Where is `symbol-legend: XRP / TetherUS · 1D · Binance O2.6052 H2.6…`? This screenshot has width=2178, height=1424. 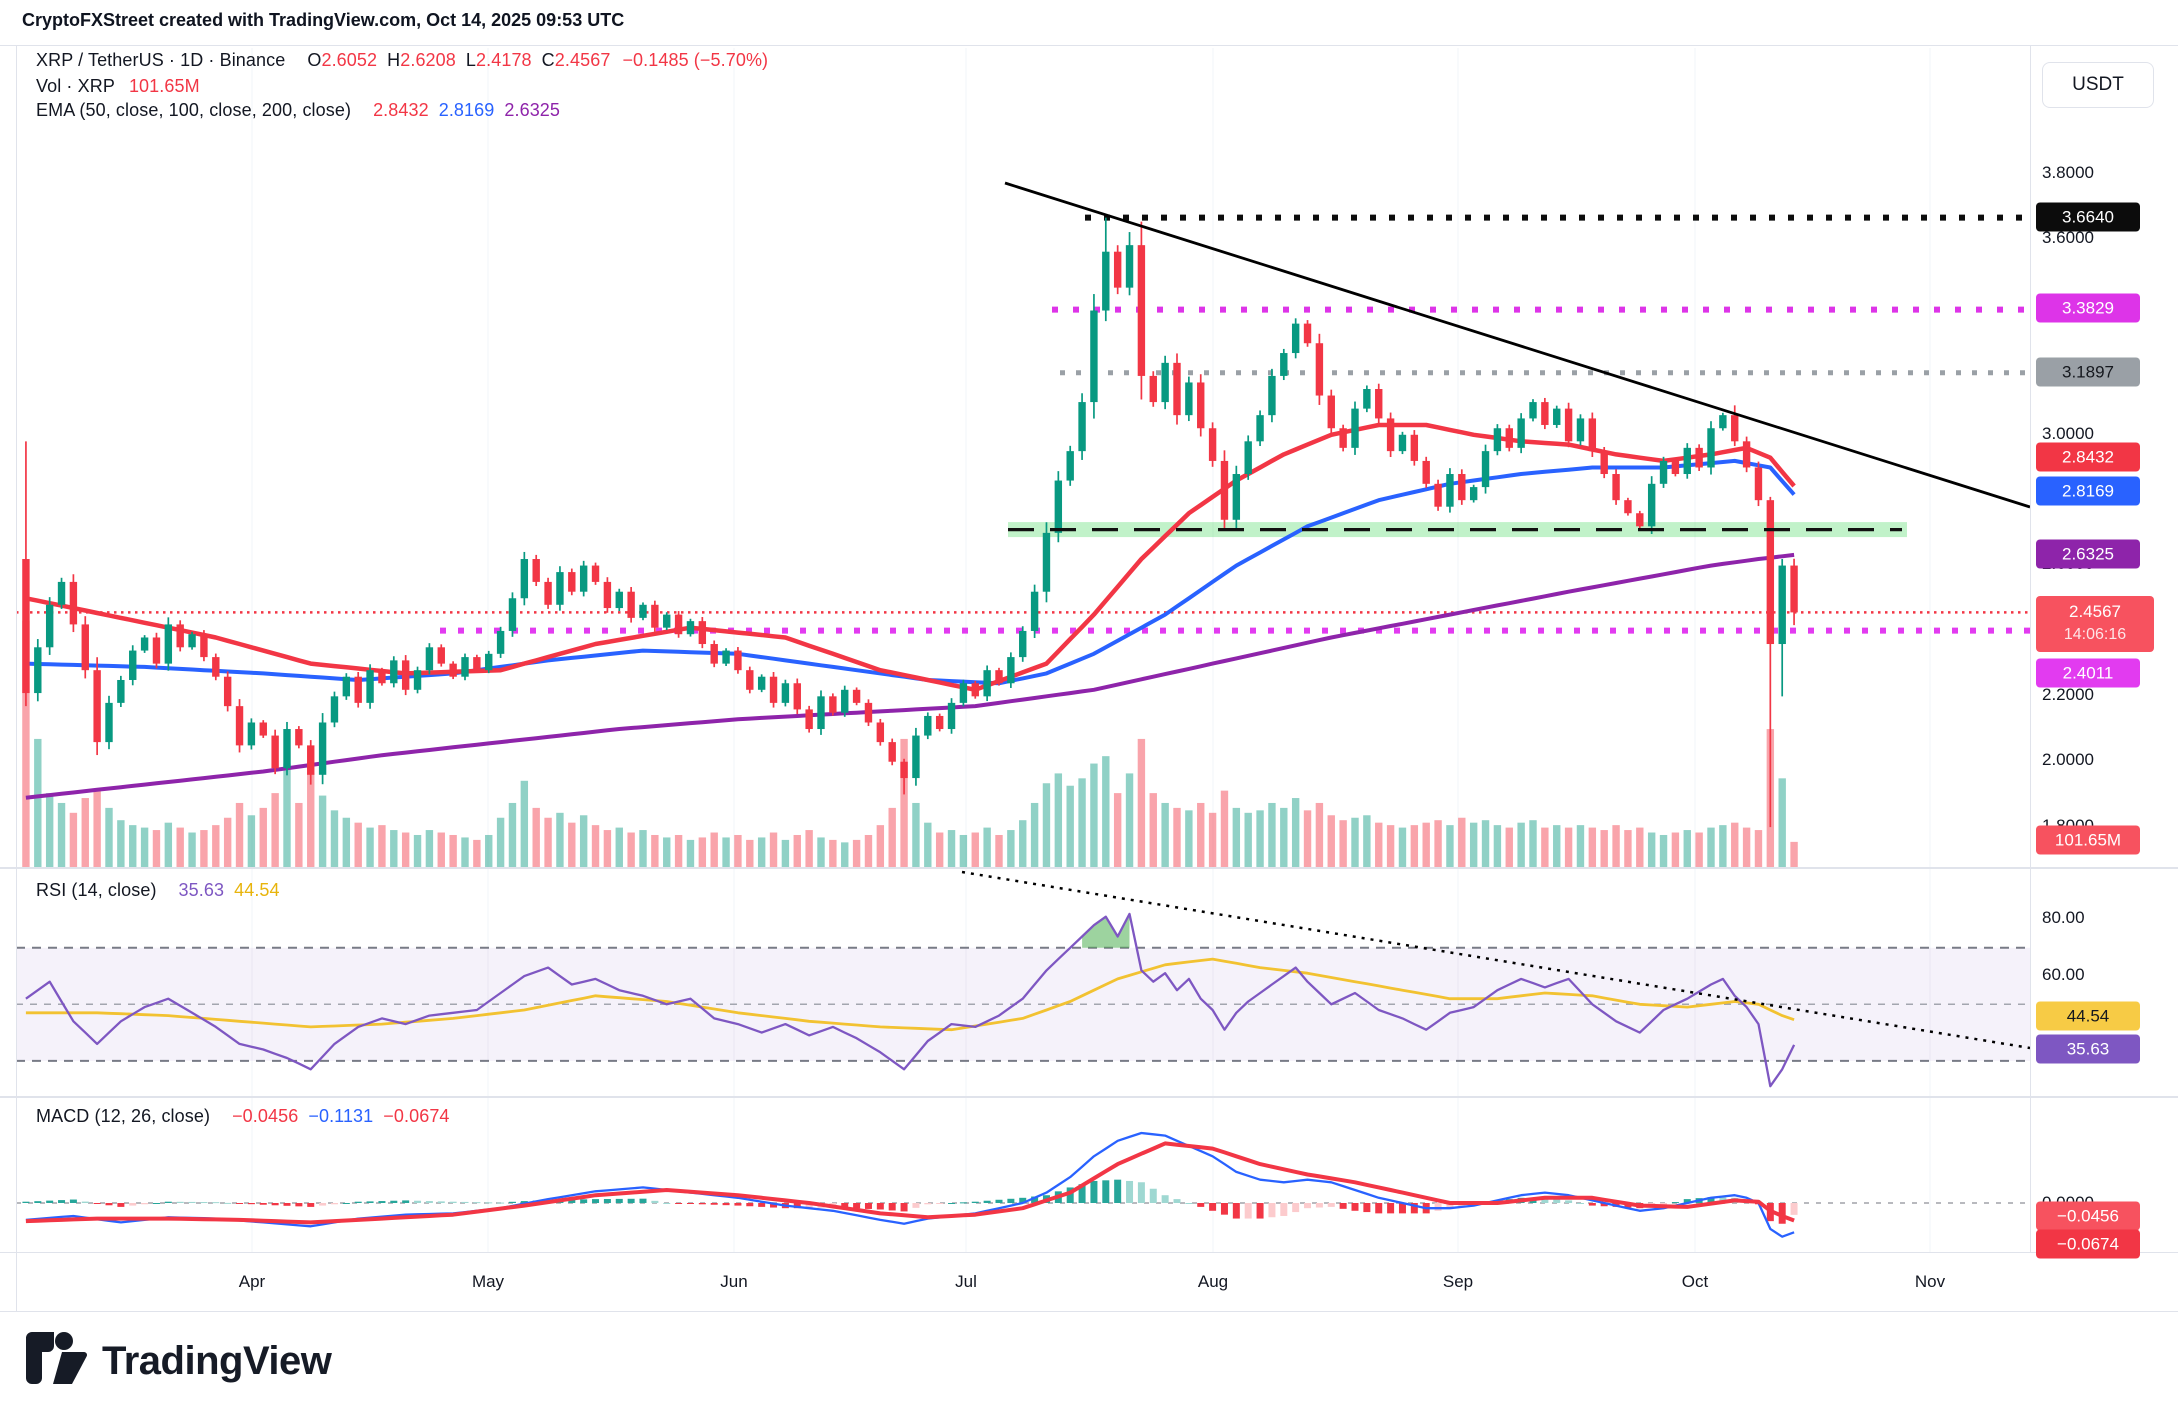 symbol-legend: XRP / TetherUS · 1D · Binance O2.6052 H2.6… is located at coordinates (402, 60).